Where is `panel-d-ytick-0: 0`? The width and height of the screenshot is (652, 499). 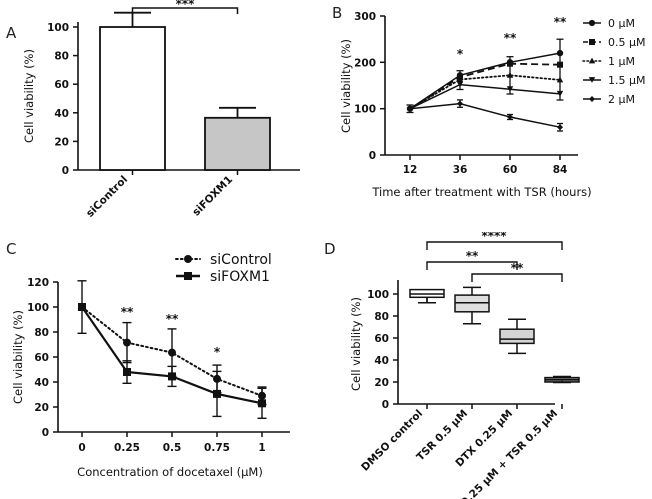 panel-d-ytick-0: 0 is located at coordinates (385, 405).